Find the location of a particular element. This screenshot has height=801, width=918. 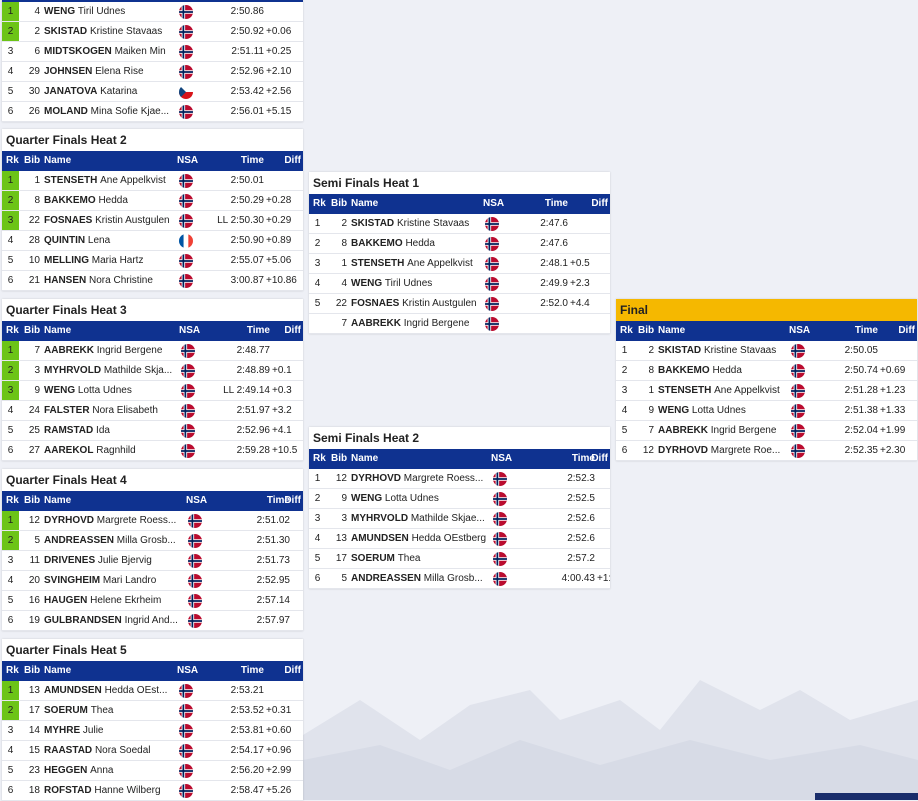

time: 2:51.28 is located at coordinates (861, 390).